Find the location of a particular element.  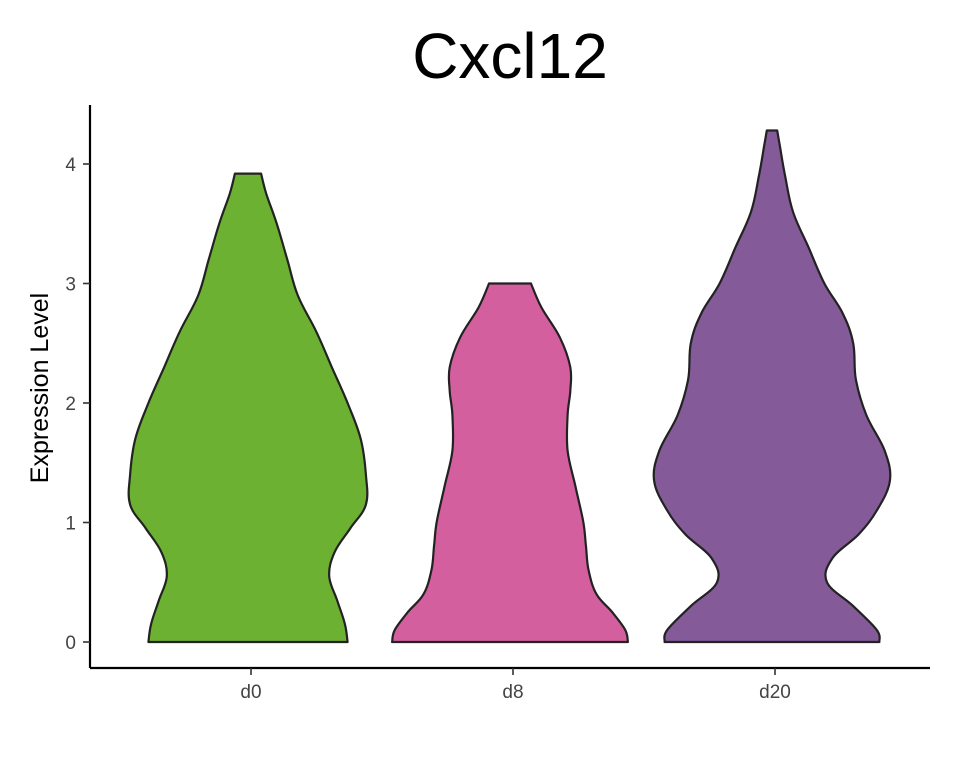

violin-d8 is located at coordinates (510, 463).